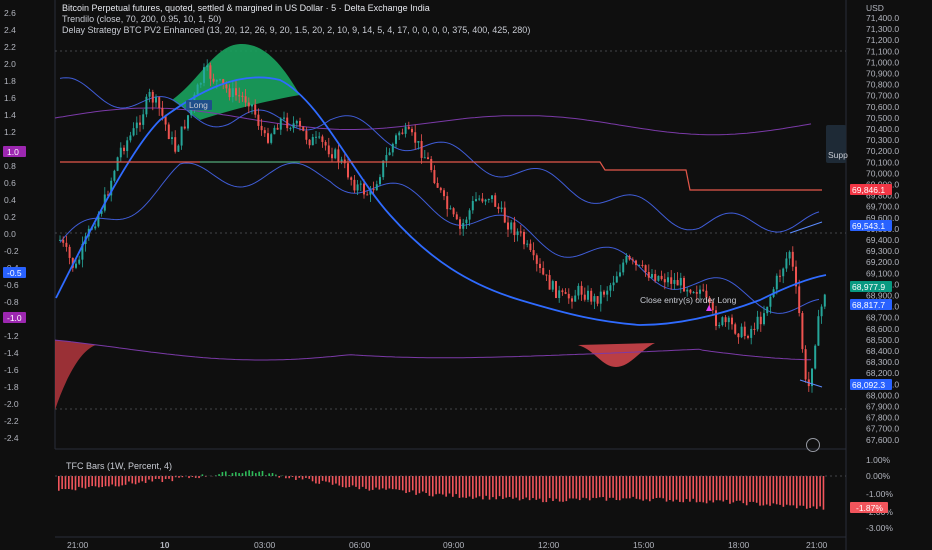 The height and width of the screenshot is (550, 932). What do you see at coordinates (878, 476) in the screenshot?
I see `tfc-tick-label: 0.00%` at bounding box center [878, 476].